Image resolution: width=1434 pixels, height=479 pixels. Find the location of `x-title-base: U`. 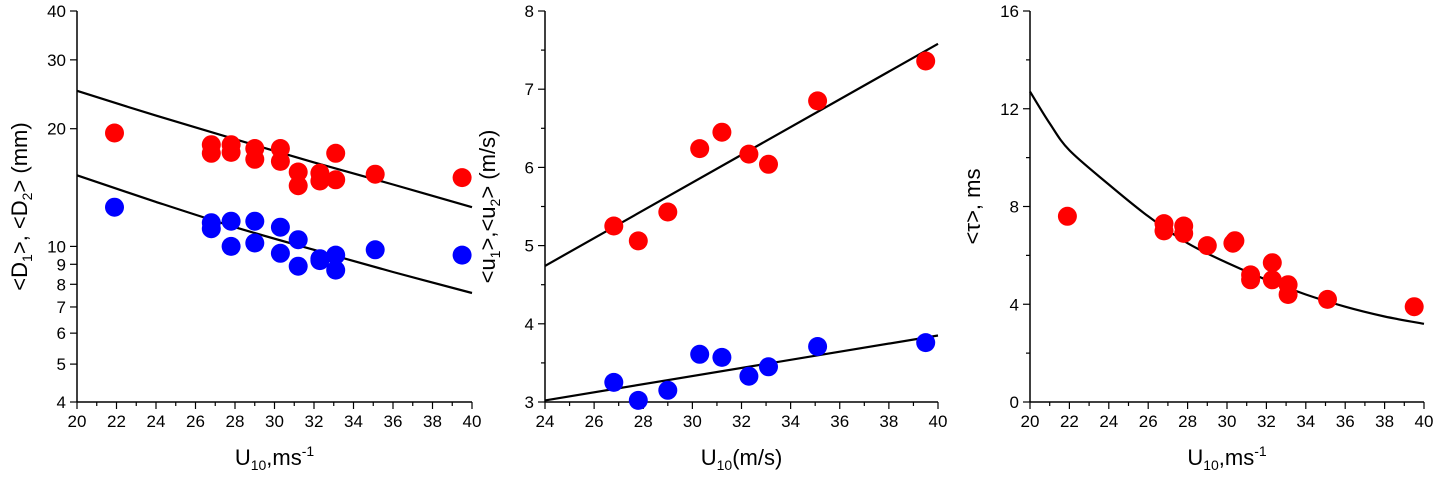

x-title-base: U is located at coordinates (243, 457).